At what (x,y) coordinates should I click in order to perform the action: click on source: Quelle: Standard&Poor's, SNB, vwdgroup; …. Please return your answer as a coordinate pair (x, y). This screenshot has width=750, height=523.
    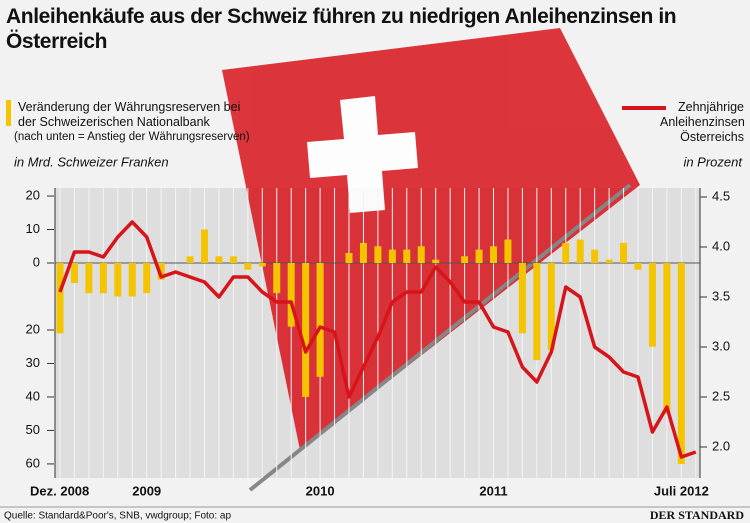
    Looking at the image, I should click on (117, 516).